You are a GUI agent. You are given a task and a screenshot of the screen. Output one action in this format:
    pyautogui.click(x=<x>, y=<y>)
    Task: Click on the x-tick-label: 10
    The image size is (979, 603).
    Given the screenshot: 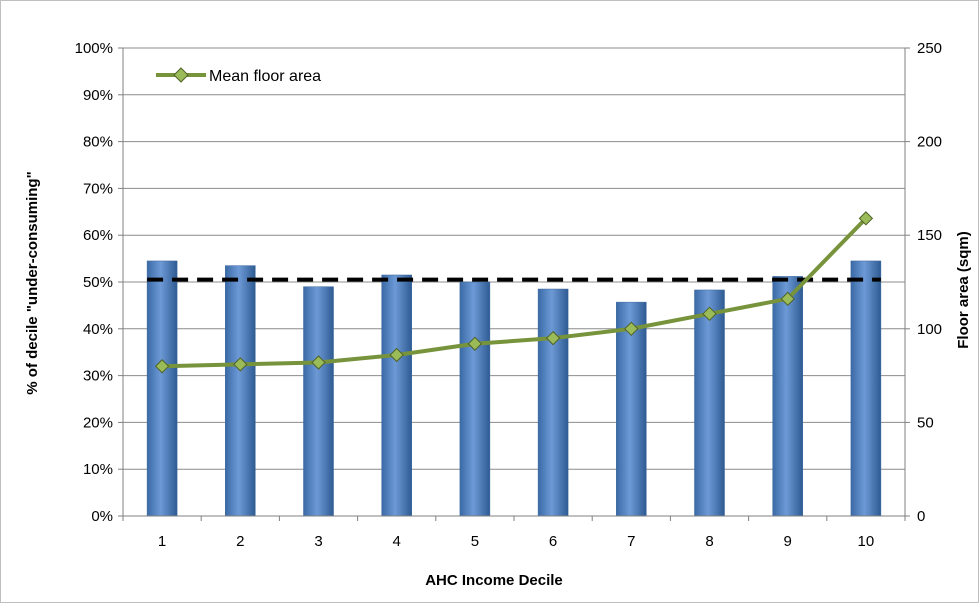 What is the action you would take?
    pyautogui.click(x=866, y=541)
    